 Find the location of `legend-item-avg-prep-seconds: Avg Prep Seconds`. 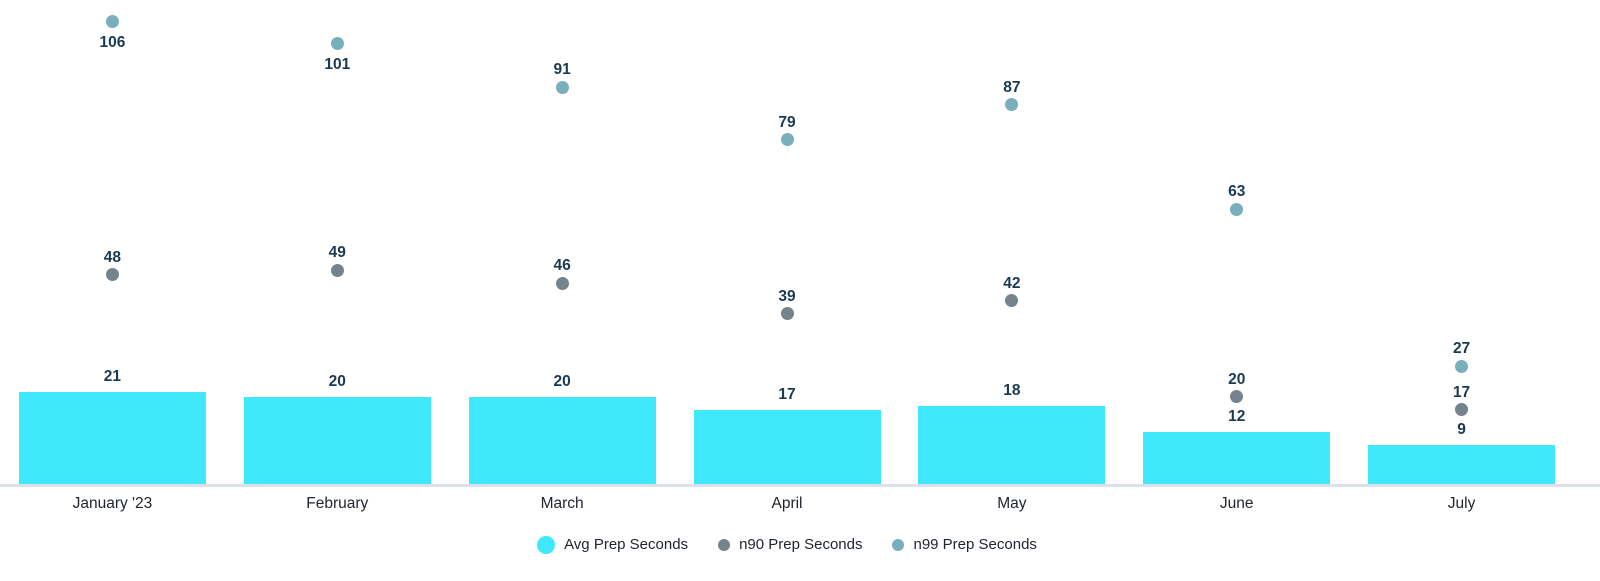

legend-item-avg-prep-seconds: Avg Prep Seconds is located at coordinates (612, 545).